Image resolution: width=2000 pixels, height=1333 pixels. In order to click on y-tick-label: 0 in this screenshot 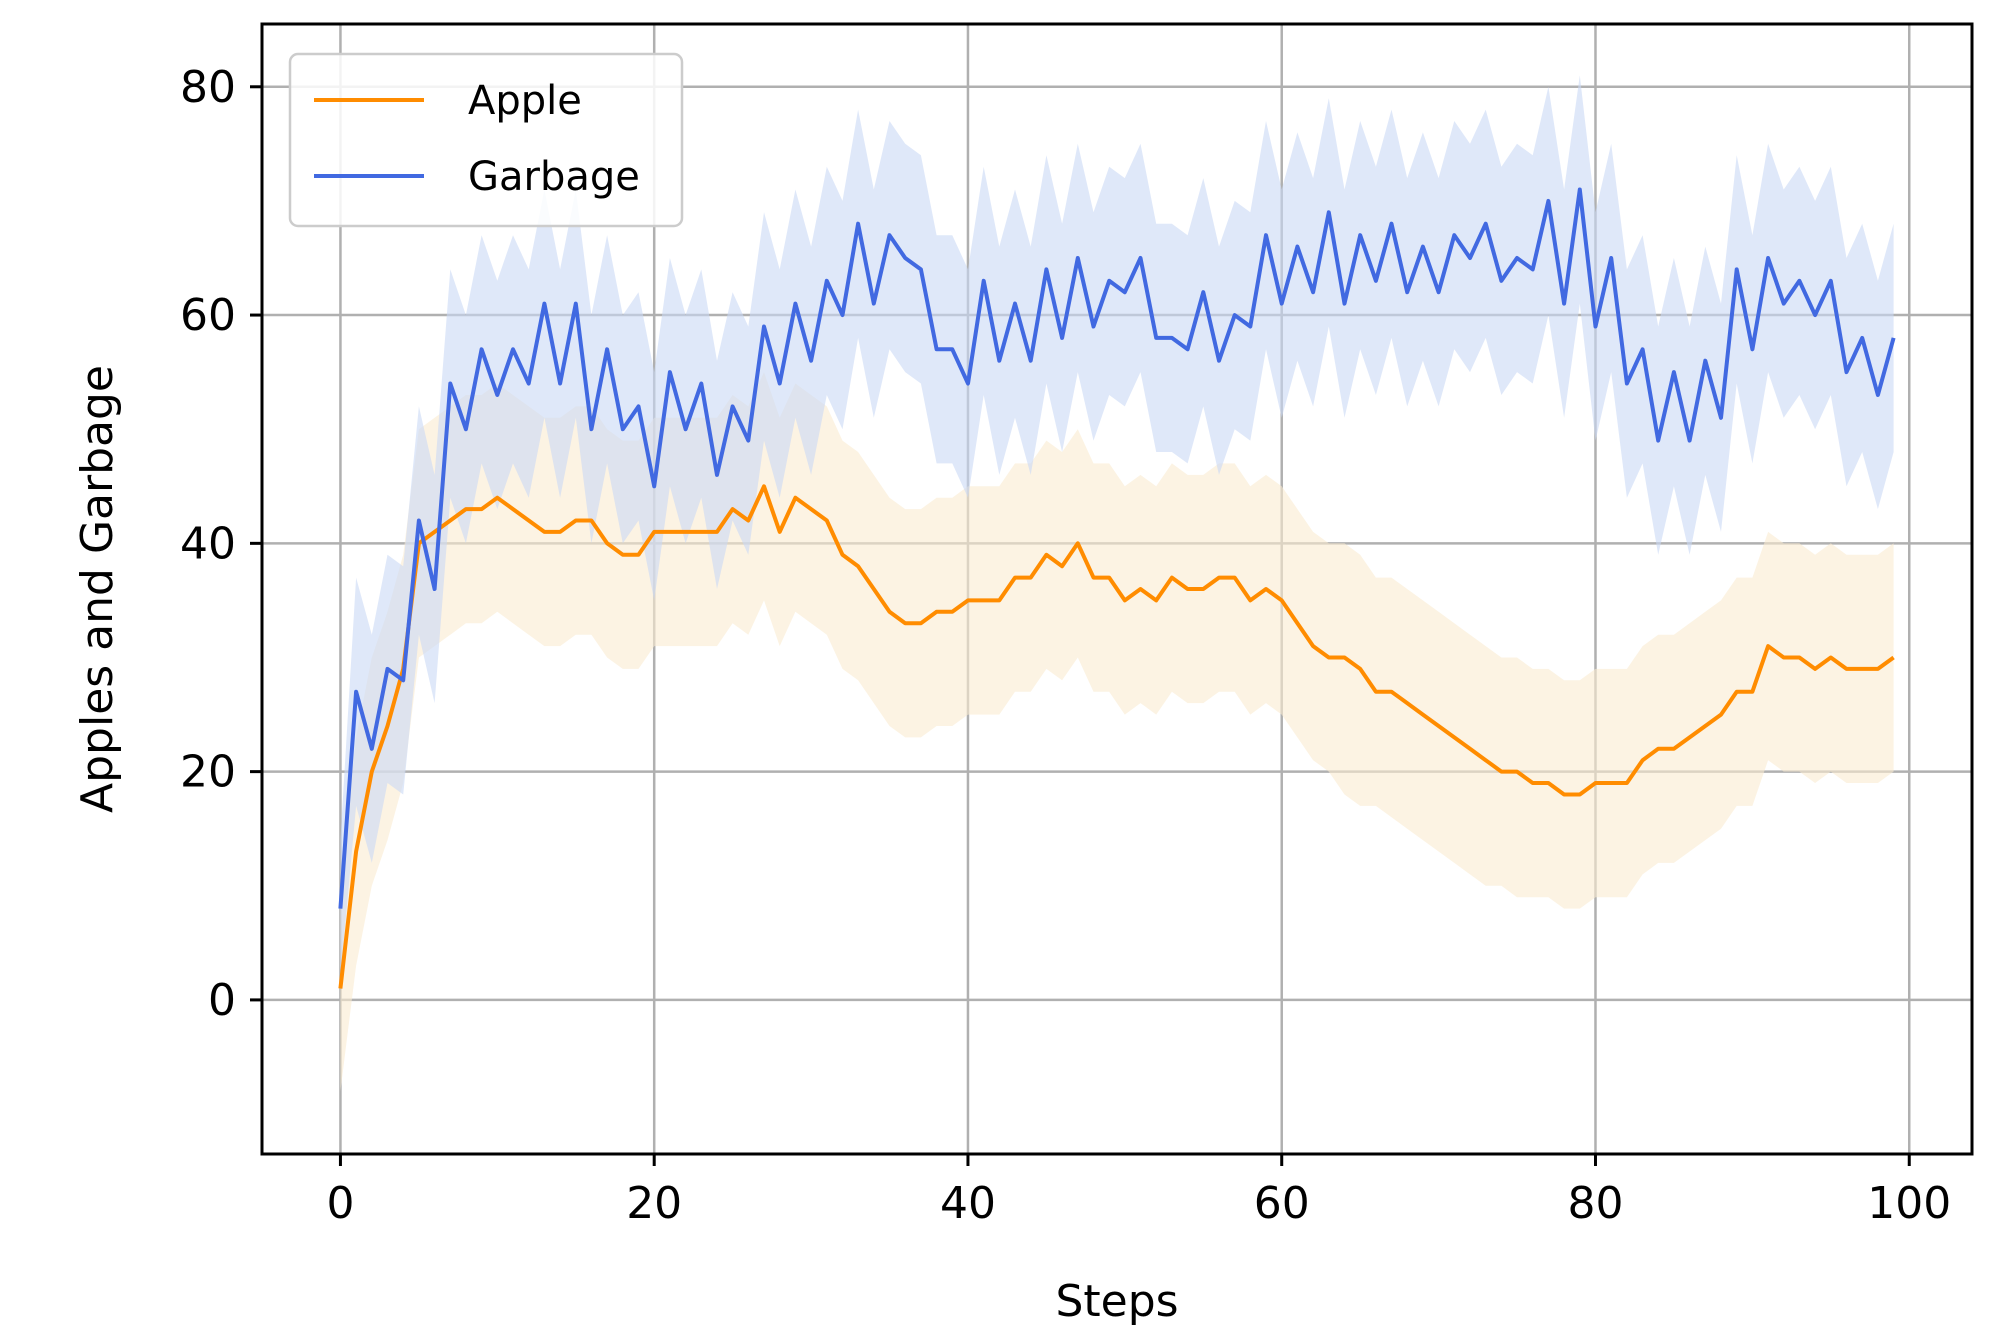, I will do `click(222, 1000)`.